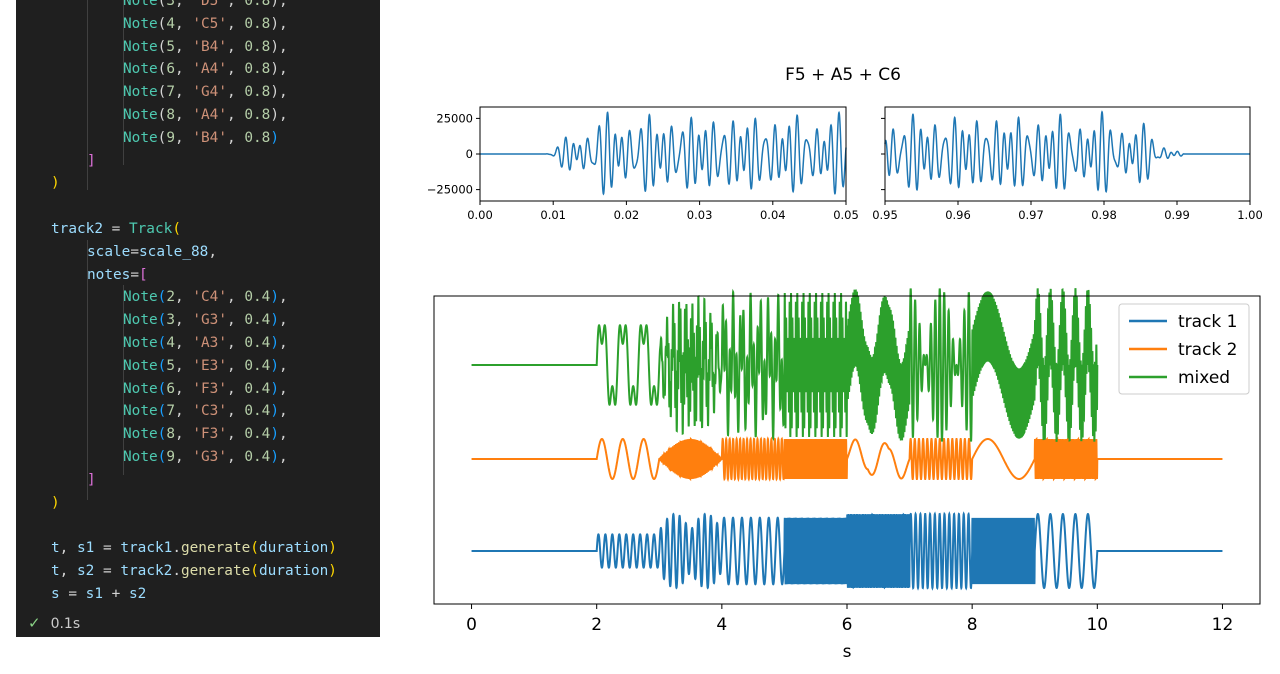  What do you see at coordinates (174, 251) in the screenshot?
I see `code-token: scale_88` at bounding box center [174, 251].